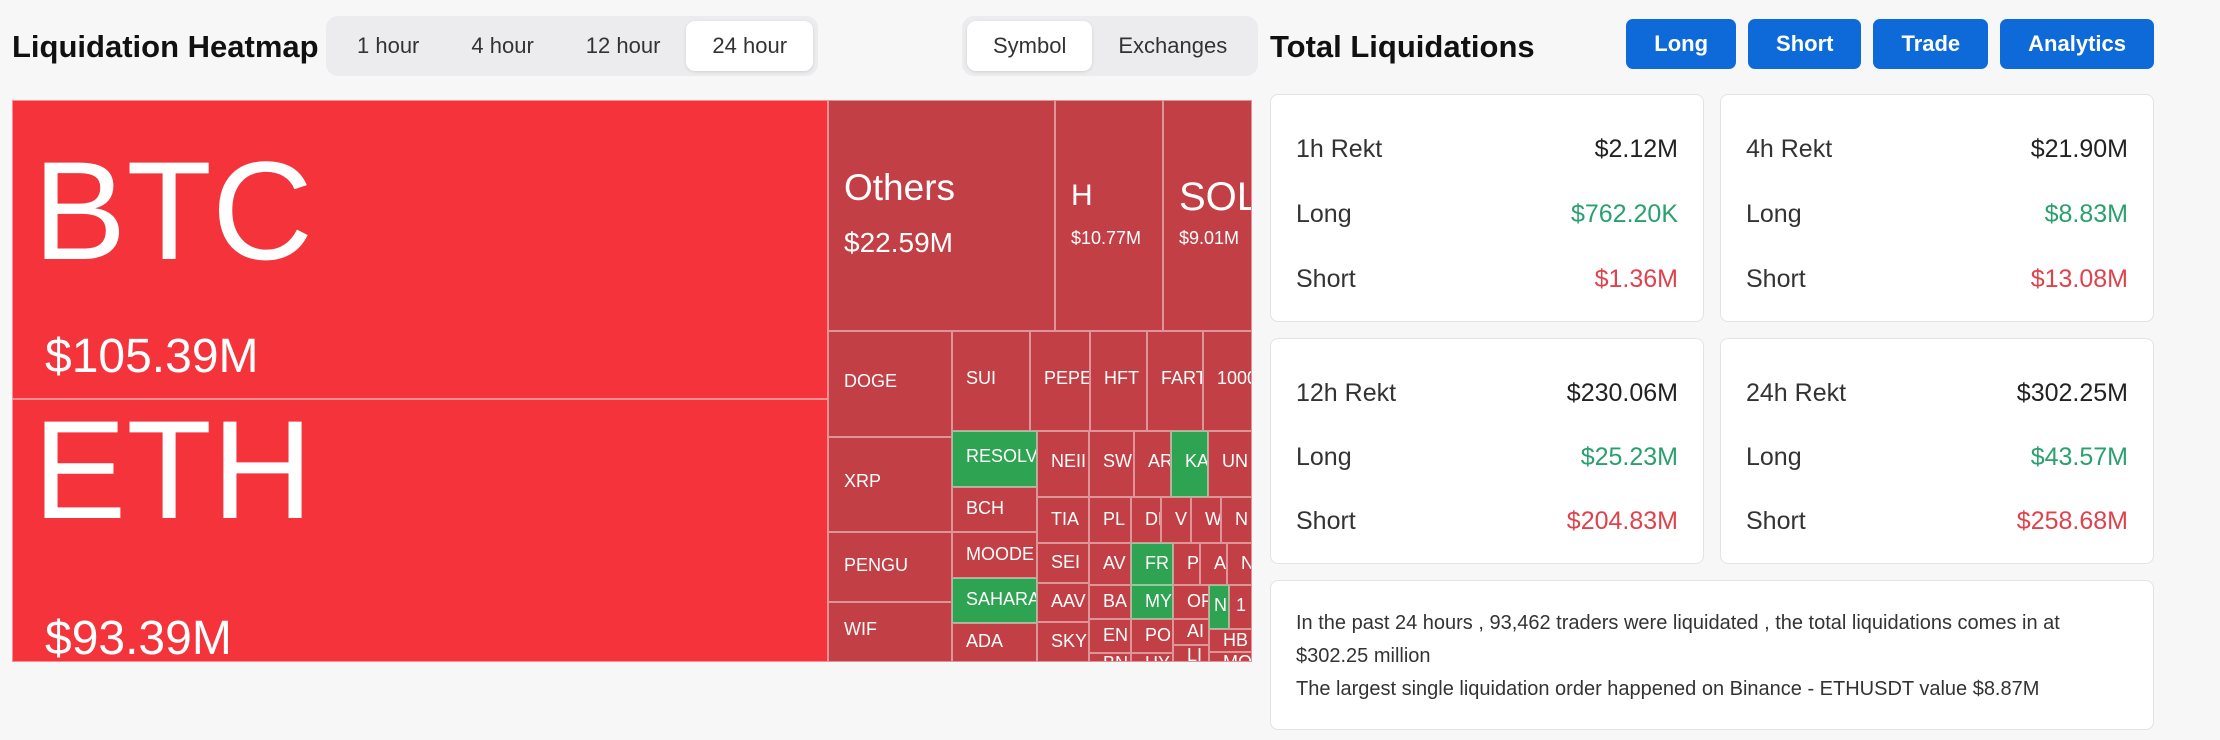 This screenshot has height=740, width=2220. What do you see at coordinates (1181, 519) in the screenshot?
I see `tile-symbol: V` at bounding box center [1181, 519].